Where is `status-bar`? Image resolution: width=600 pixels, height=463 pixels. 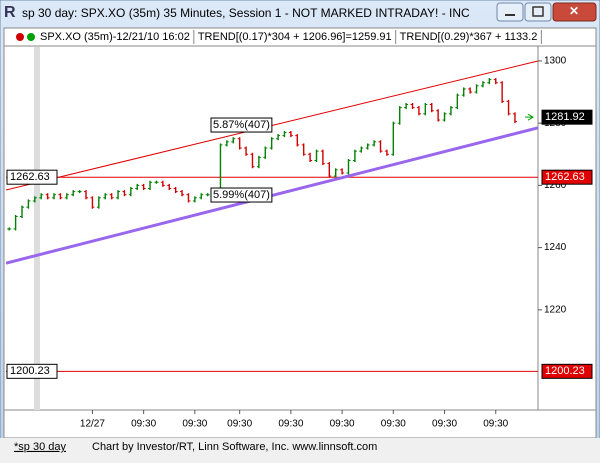
status-bar is located at coordinates (300, 450).